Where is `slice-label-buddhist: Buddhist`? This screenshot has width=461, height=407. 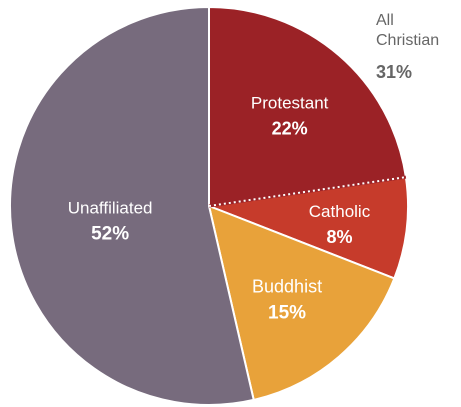
slice-label-buddhist: Buddhist is located at coordinates (287, 286).